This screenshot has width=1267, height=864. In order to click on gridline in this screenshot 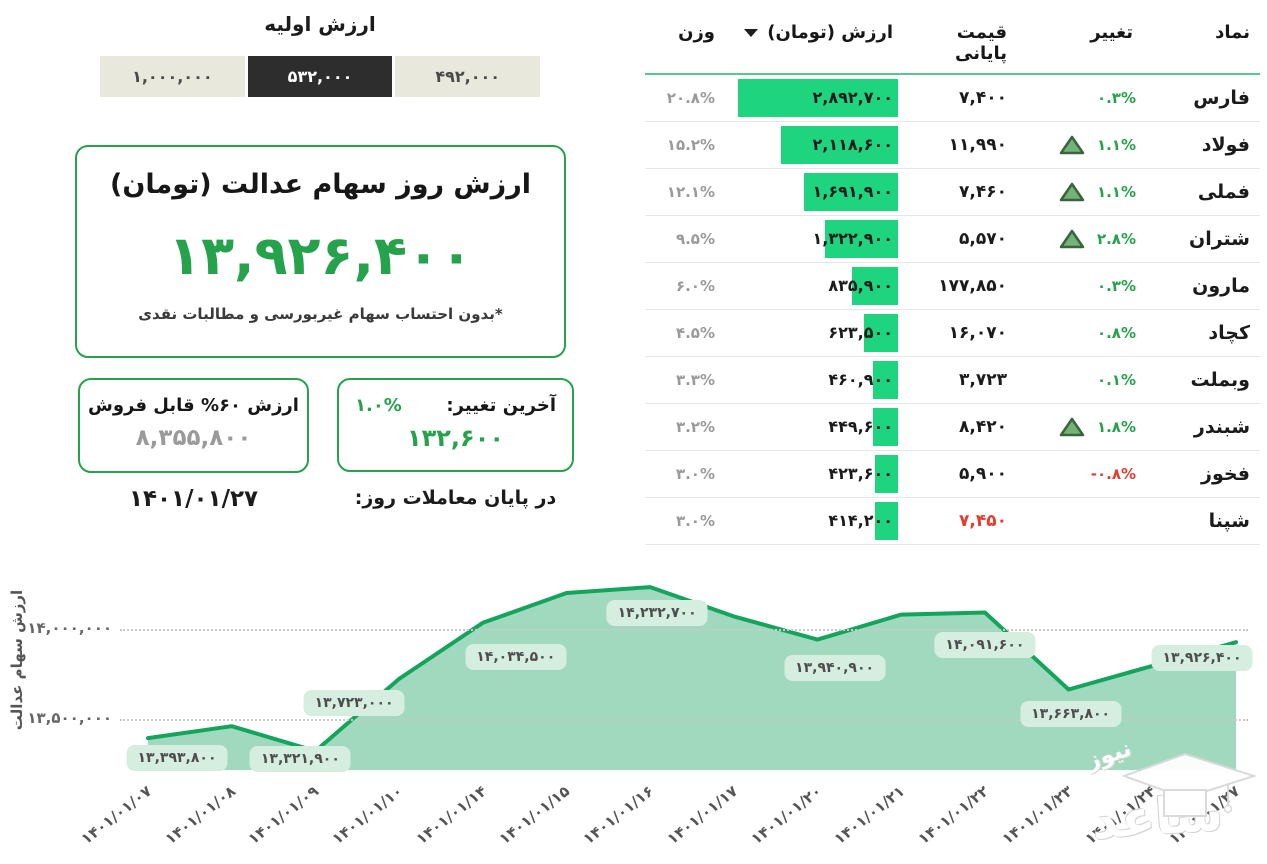, I will do `click(684, 720)`.